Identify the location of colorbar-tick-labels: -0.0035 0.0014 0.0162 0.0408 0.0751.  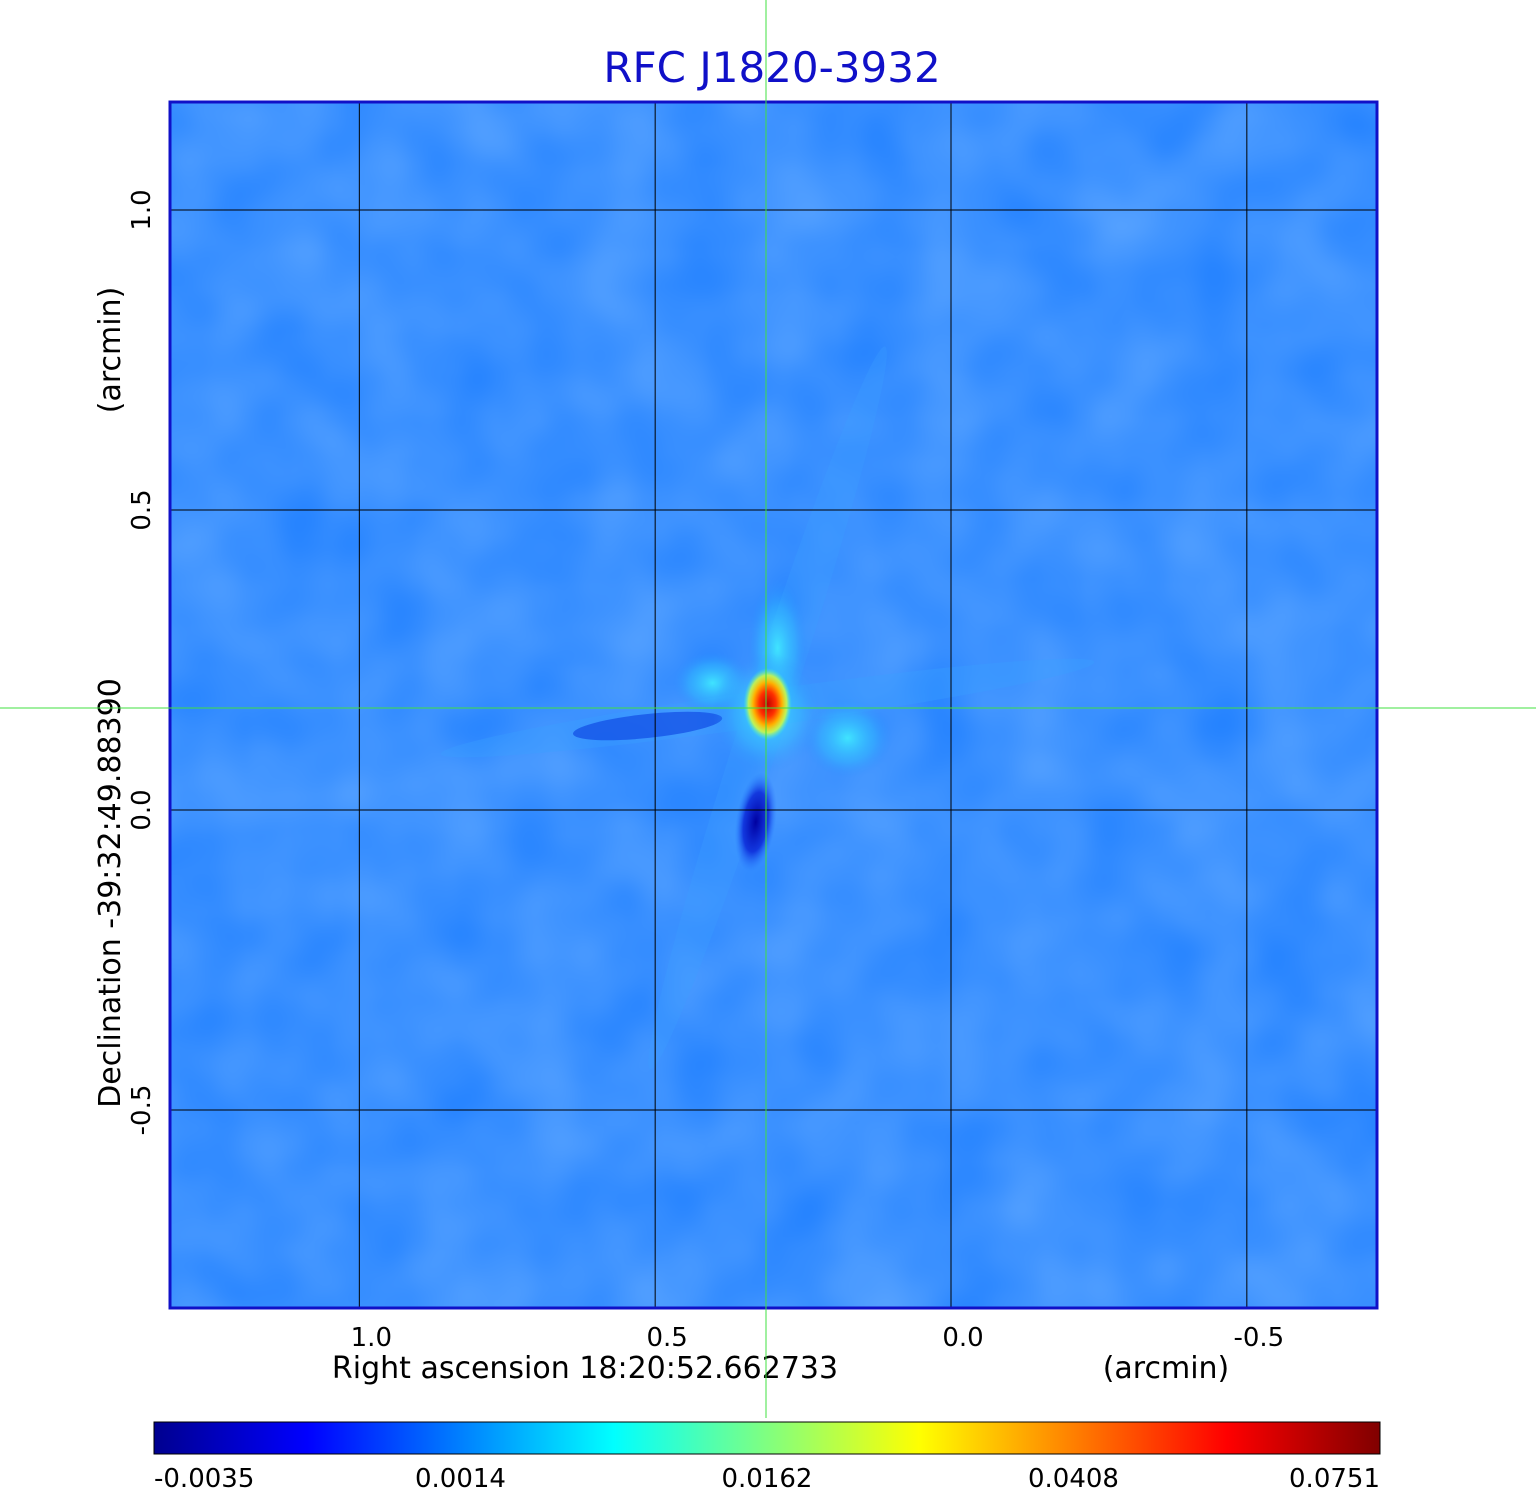
(767, 1479).